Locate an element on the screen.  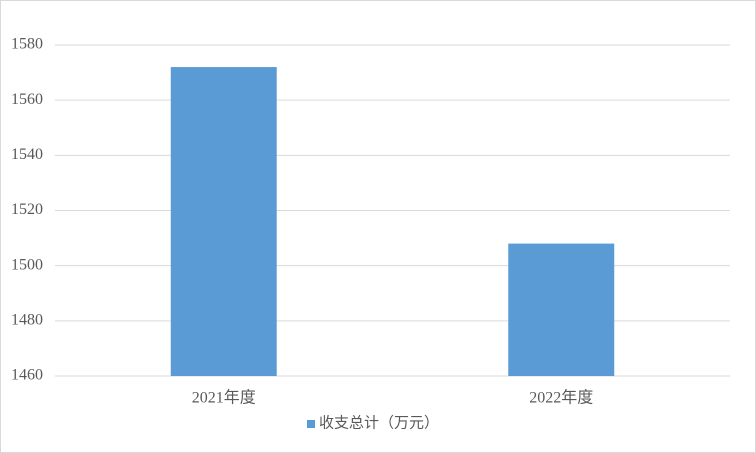
y-tick-label: 1500 is located at coordinates (27, 264).